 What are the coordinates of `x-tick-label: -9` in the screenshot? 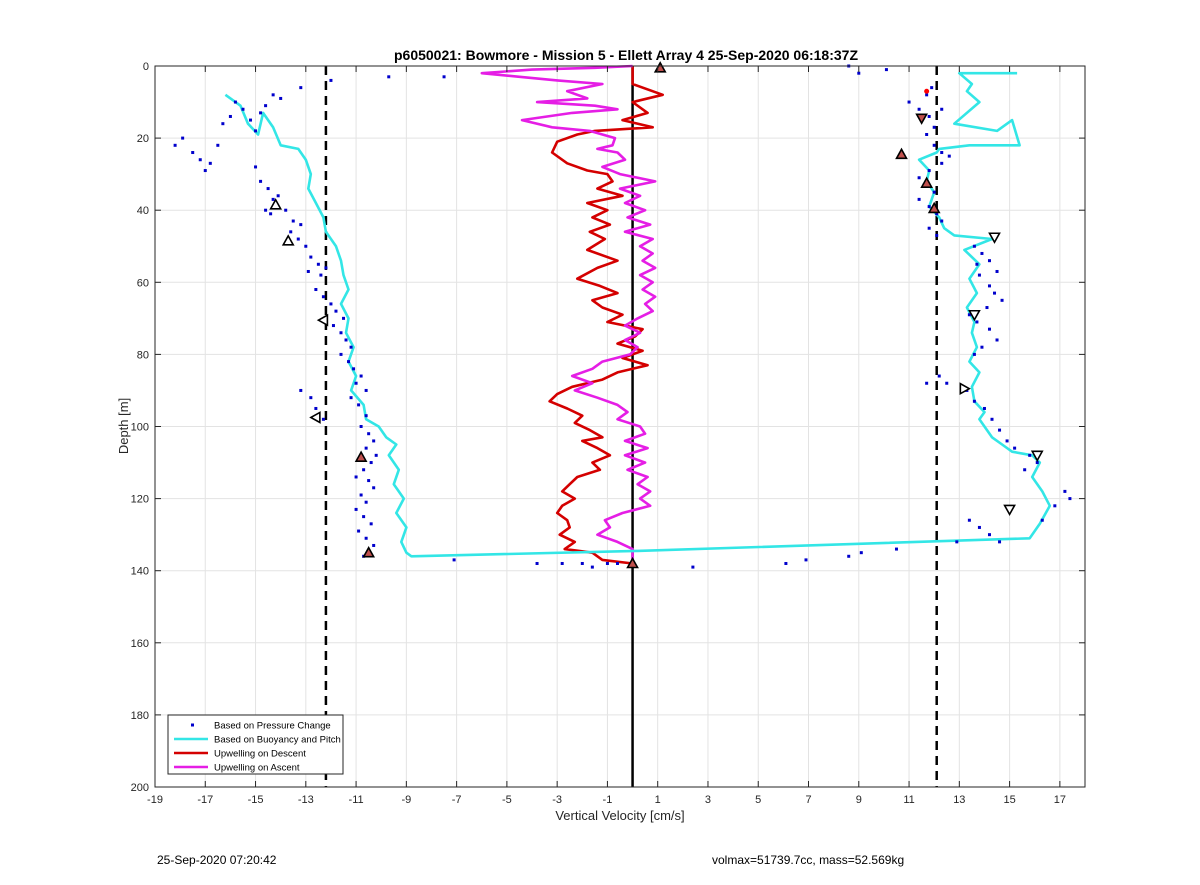 It's located at (406, 800).